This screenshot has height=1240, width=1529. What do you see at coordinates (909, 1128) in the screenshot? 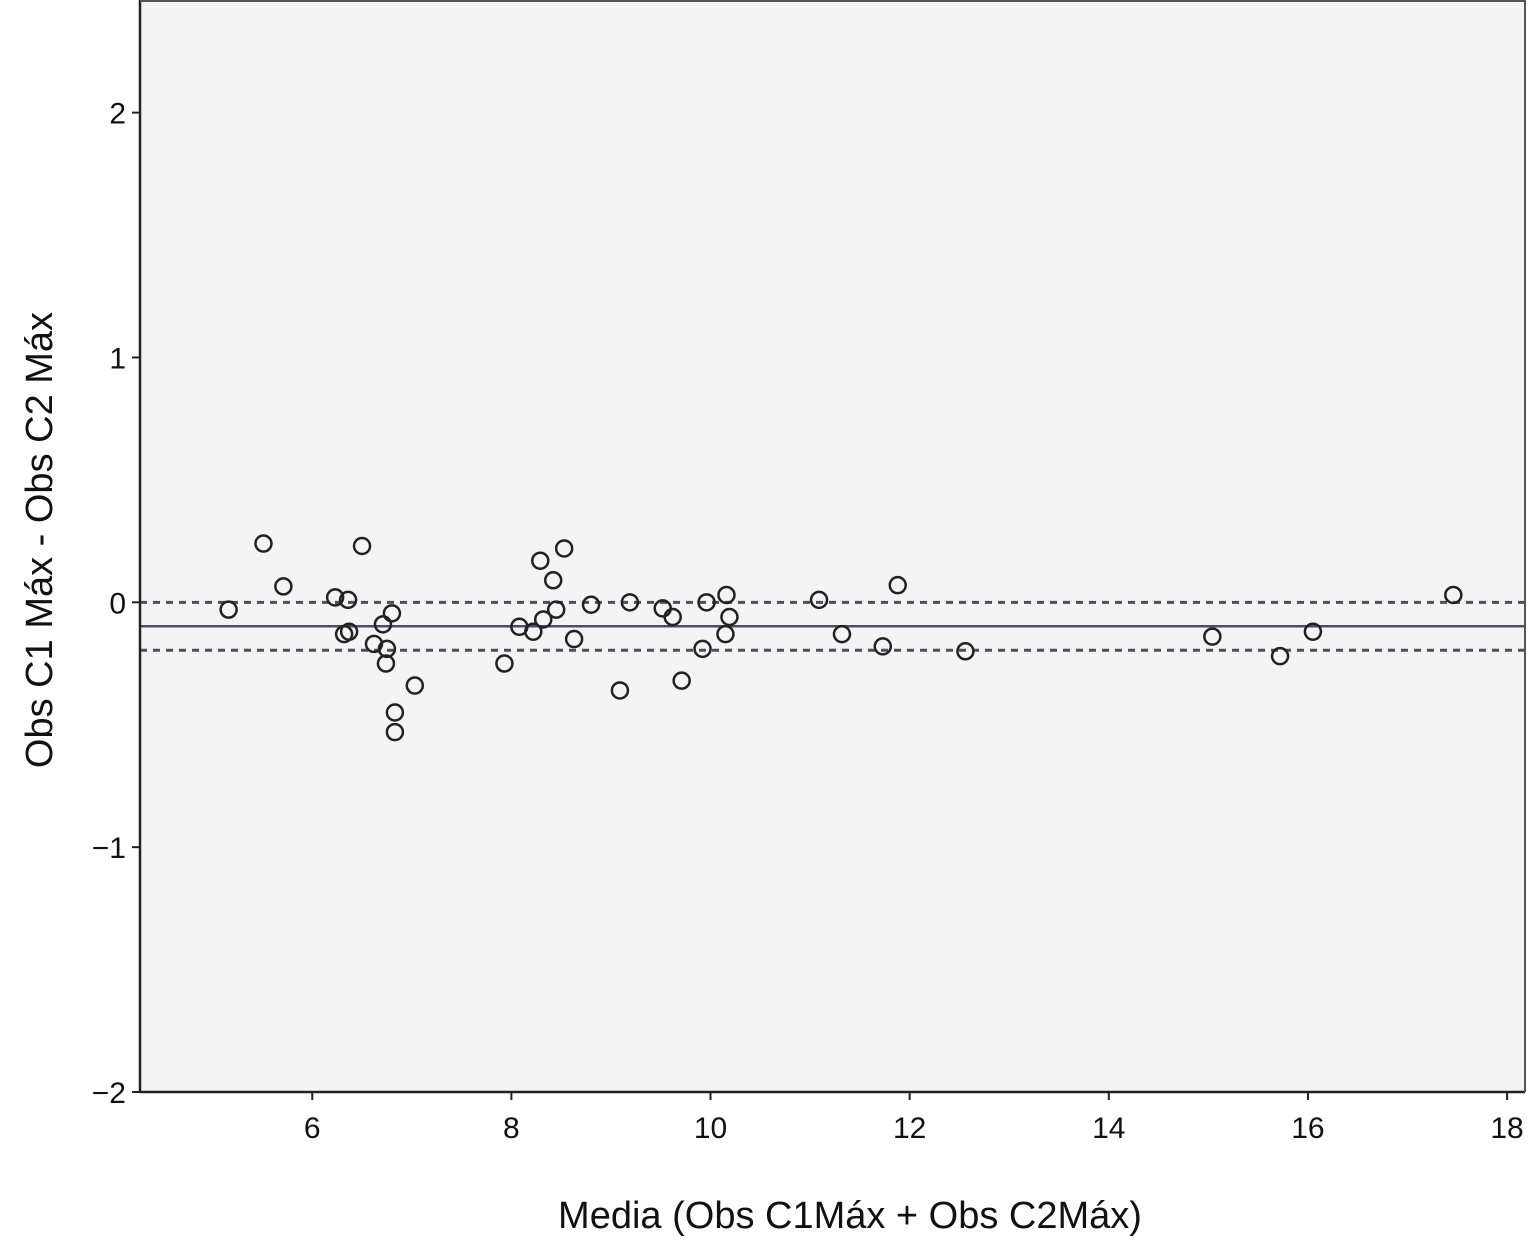
I see `x-tick-label: 12` at bounding box center [909, 1128].